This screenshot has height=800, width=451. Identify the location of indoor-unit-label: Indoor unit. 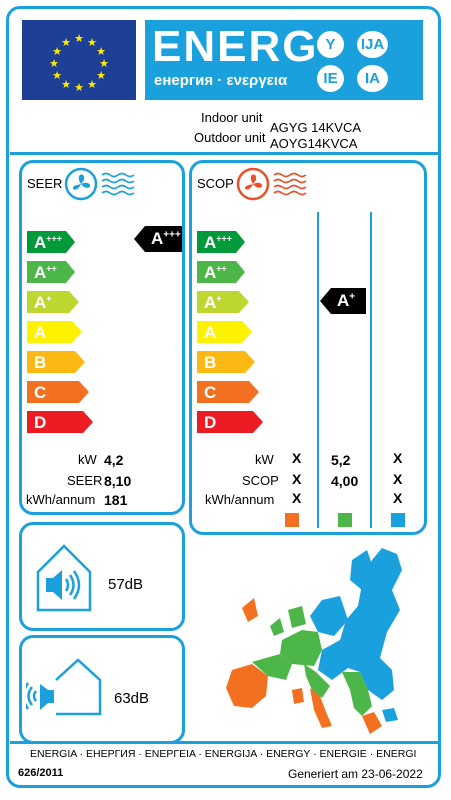
(232, 117).